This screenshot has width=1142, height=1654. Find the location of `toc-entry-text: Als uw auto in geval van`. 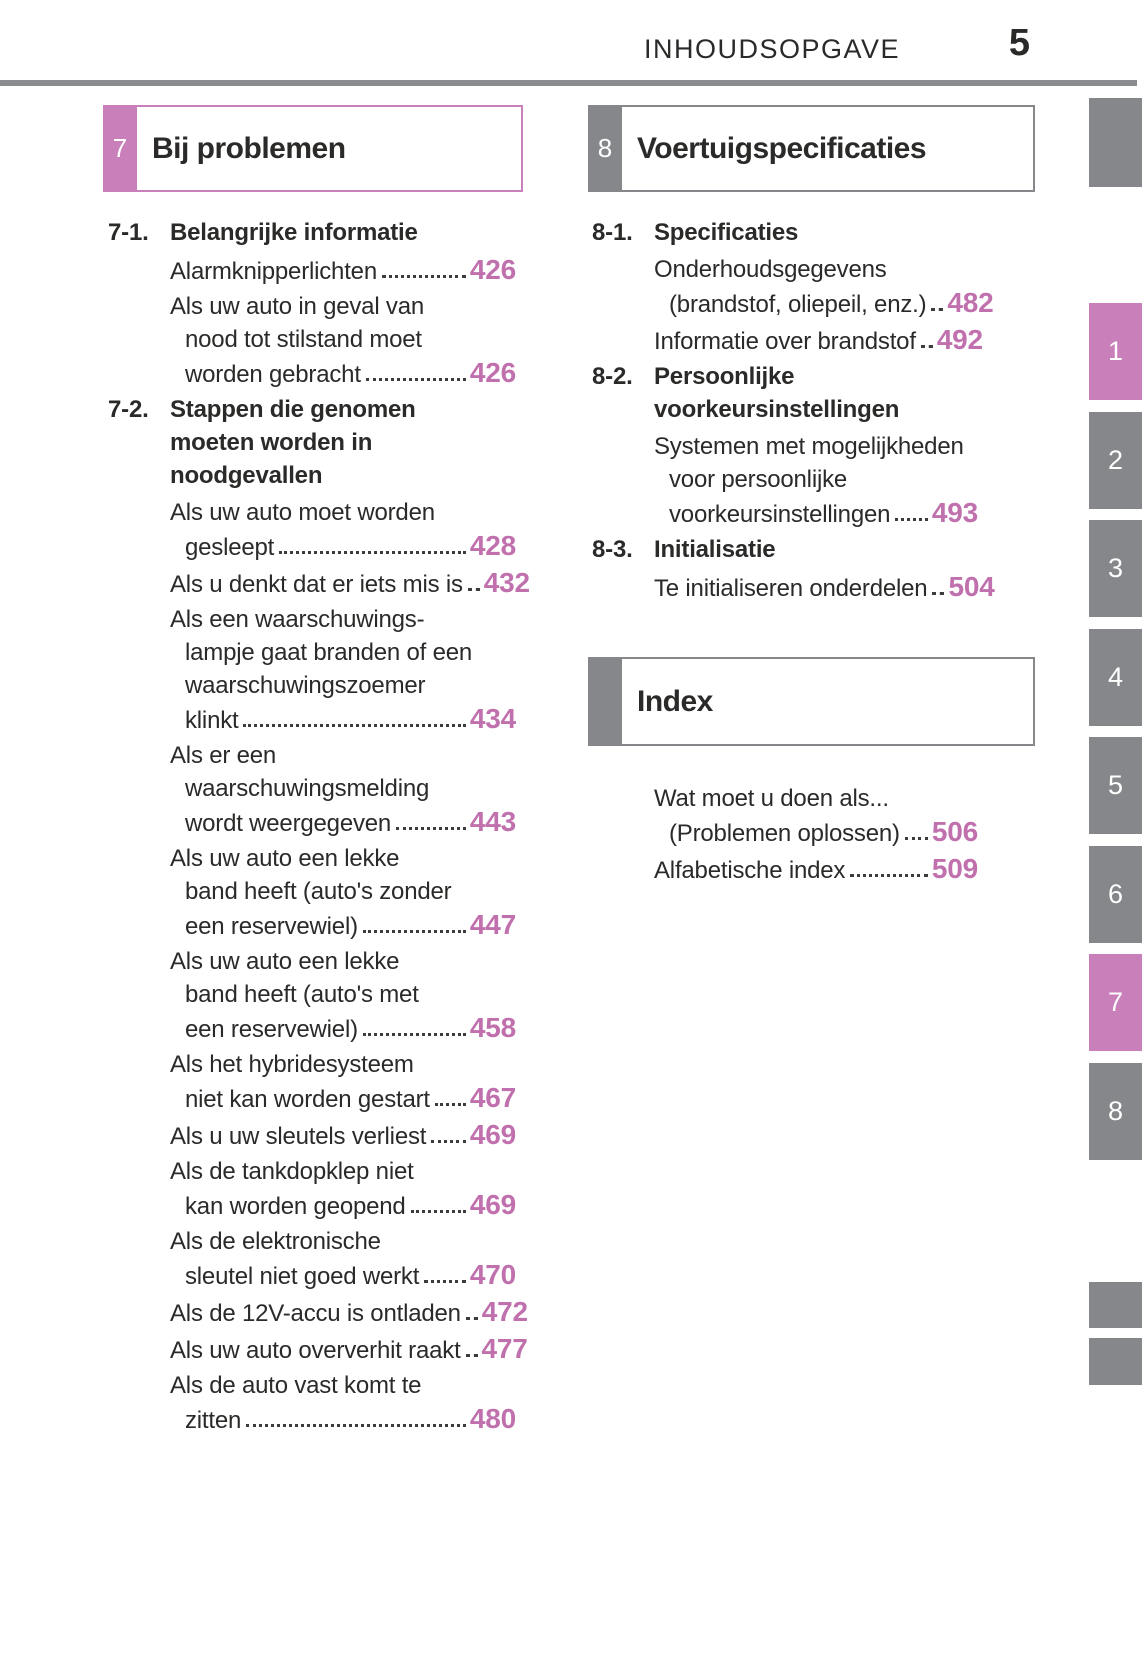

toc-entry-text: Als uw auto in geval van is located at coordinates (297, 306).